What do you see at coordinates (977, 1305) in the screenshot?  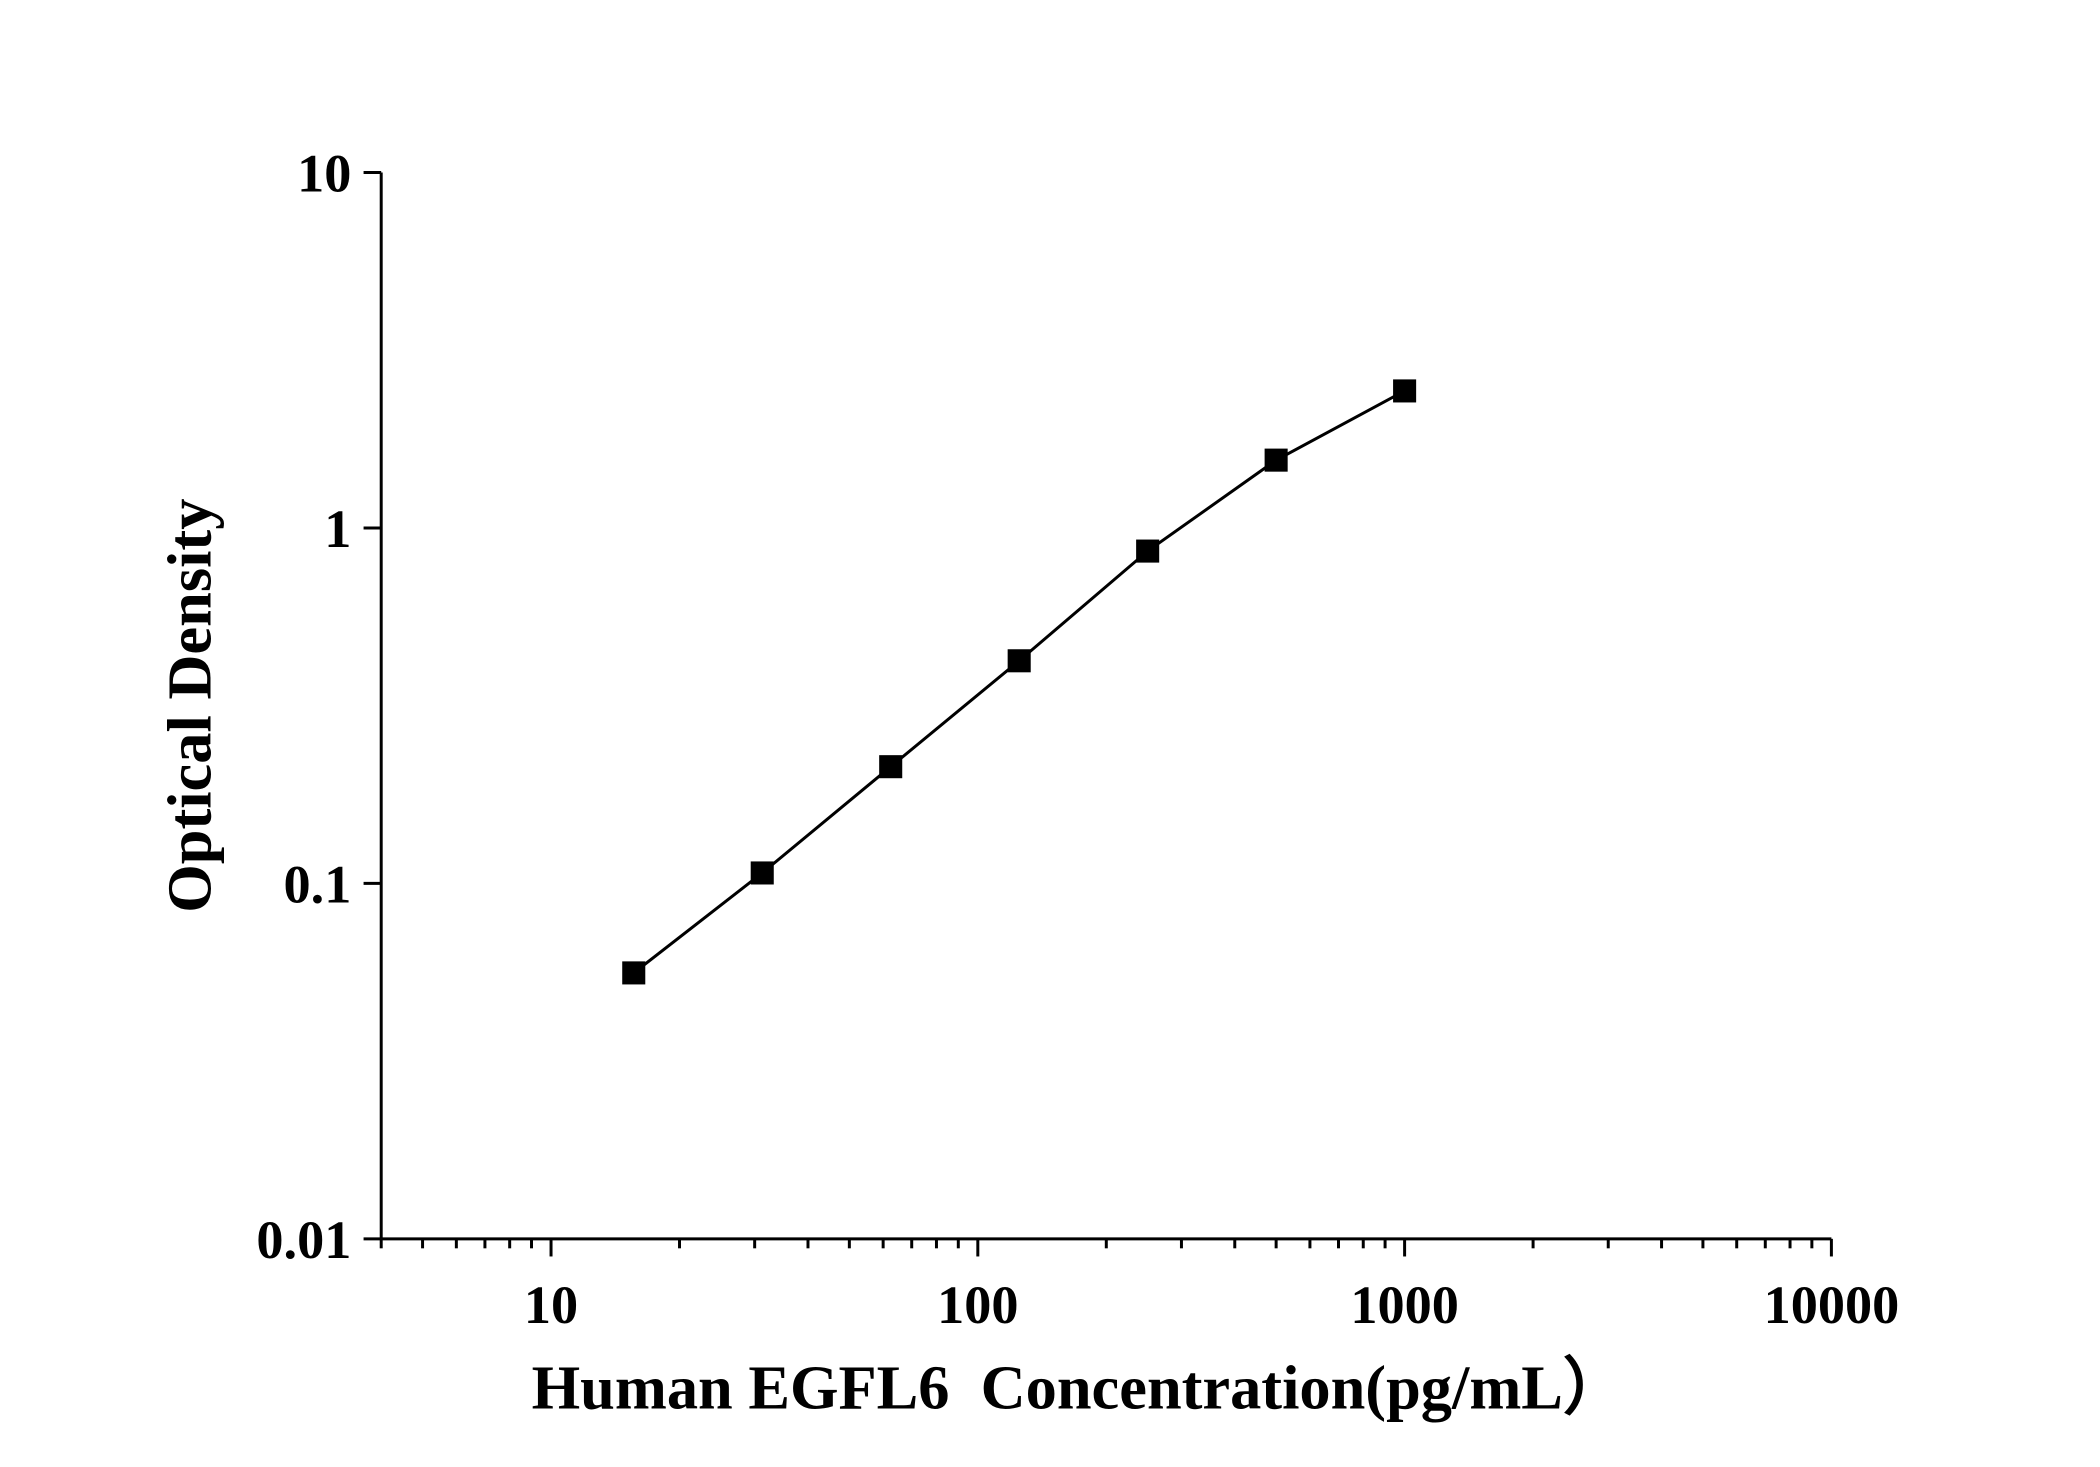 I see `x-tick-label: 100` at bounding box center [977, 1305].